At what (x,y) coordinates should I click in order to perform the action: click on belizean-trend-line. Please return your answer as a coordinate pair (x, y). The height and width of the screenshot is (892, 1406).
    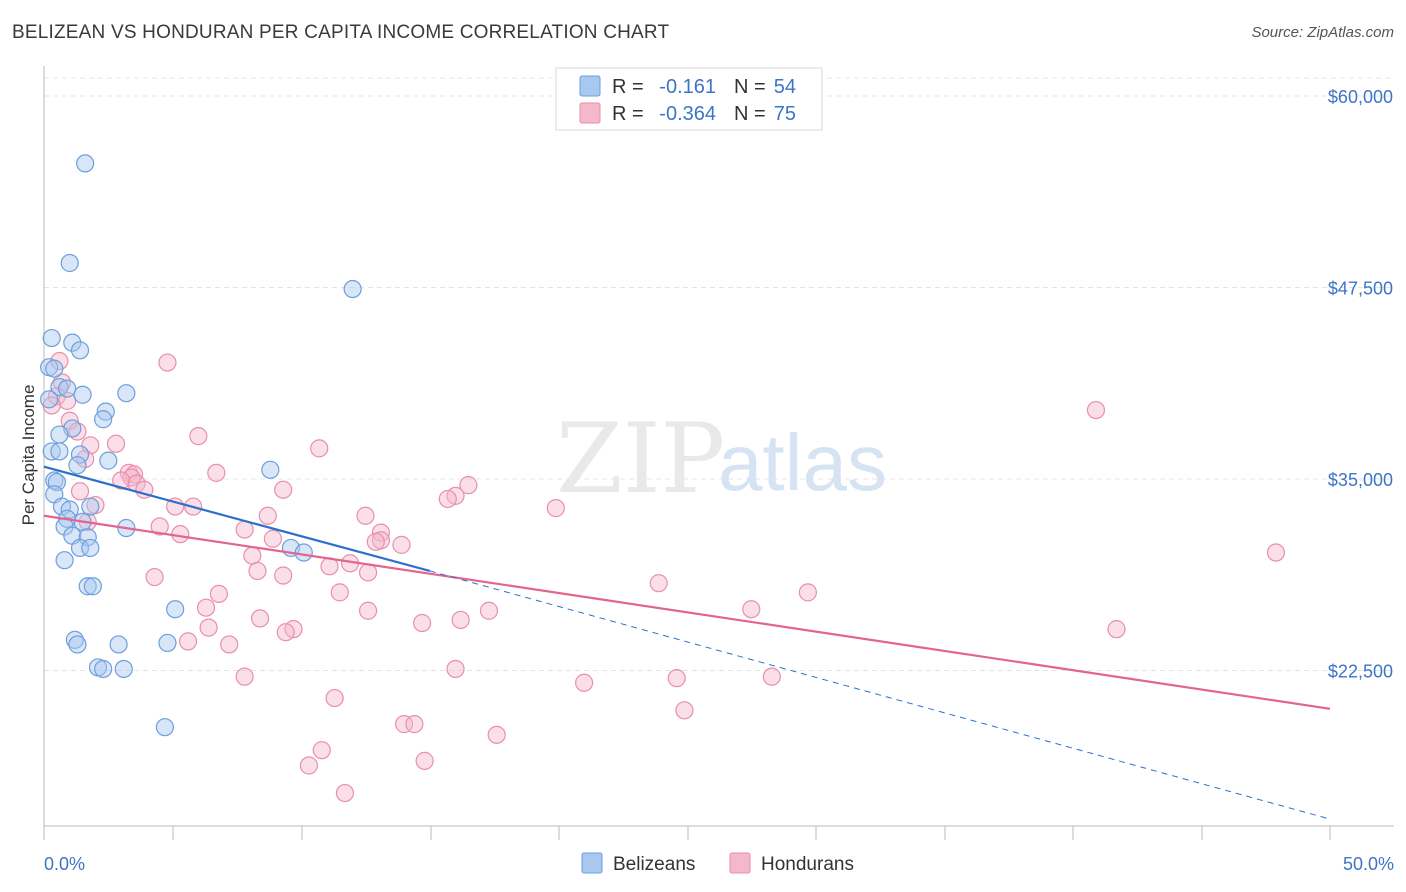
    Looking at the image, I should click on (237, 518).